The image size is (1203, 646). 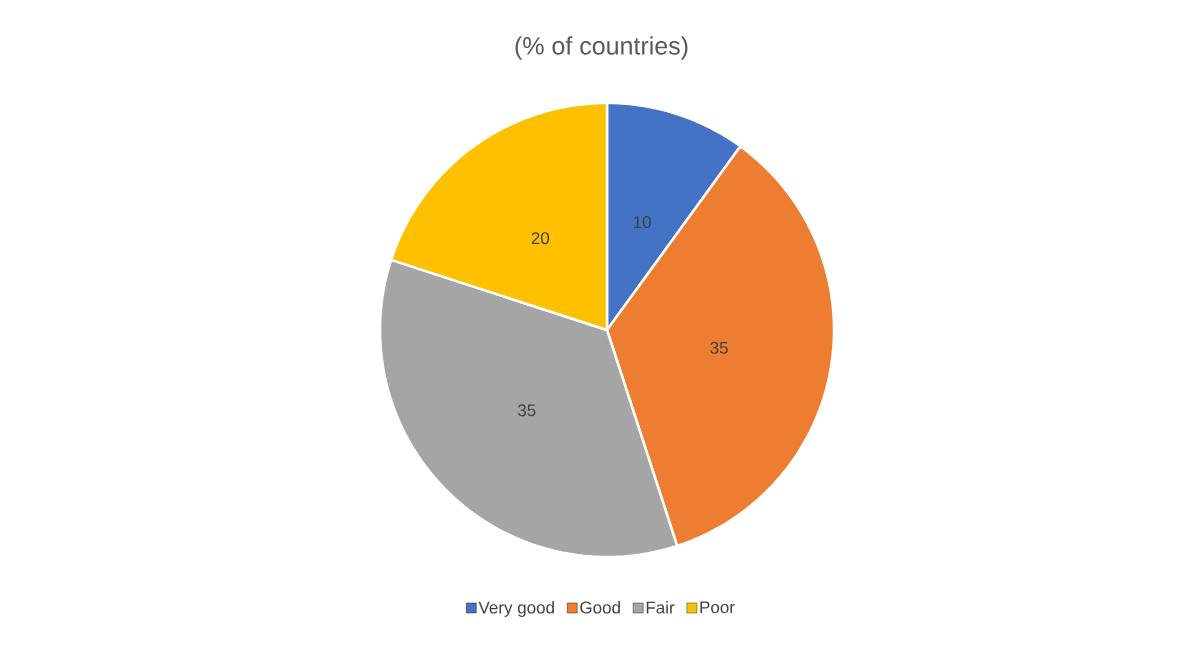 I want to click on legend-label: Poor, so click(x=717, y=607).